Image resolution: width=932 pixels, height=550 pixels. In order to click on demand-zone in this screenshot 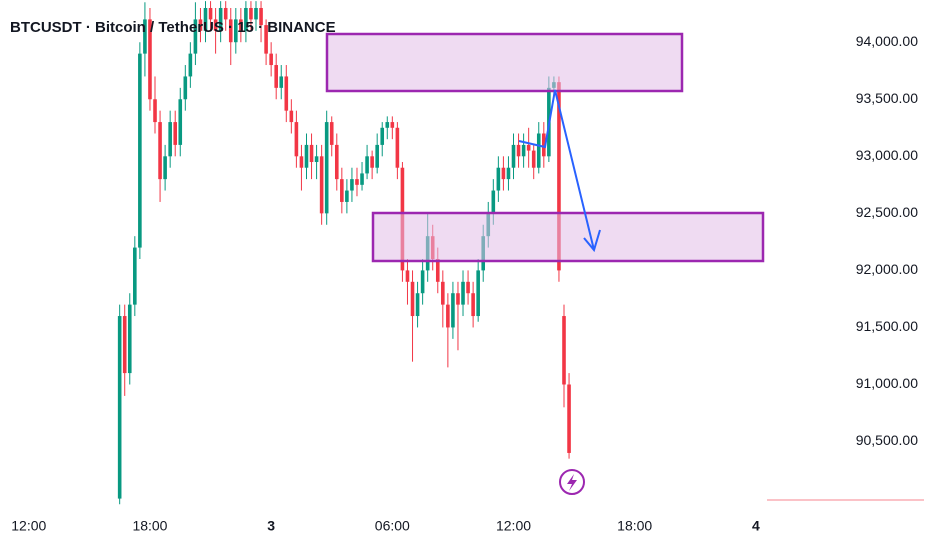, I will do `click(568, 237)`.